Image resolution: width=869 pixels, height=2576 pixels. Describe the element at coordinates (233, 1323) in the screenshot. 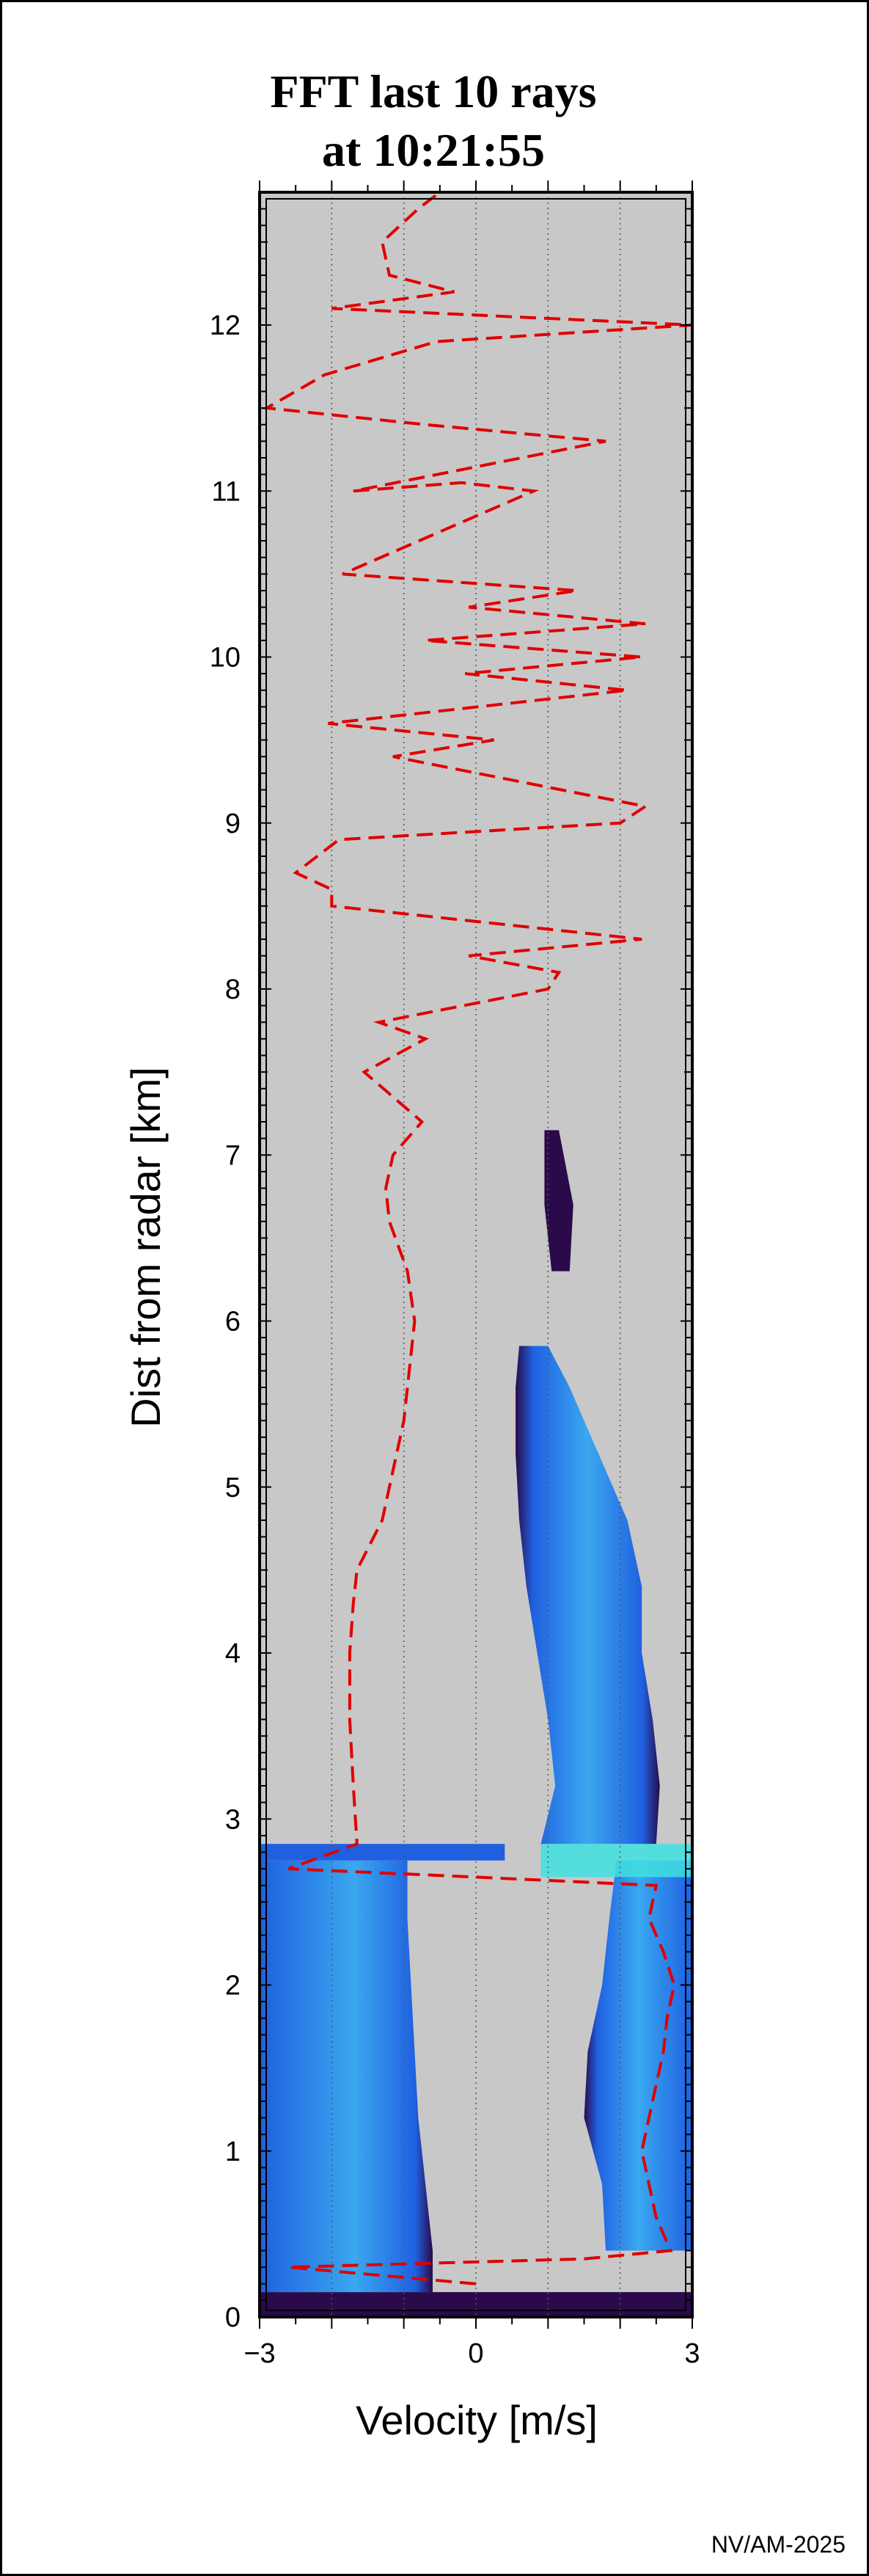

I see `y-tick-label: 6` at that location.